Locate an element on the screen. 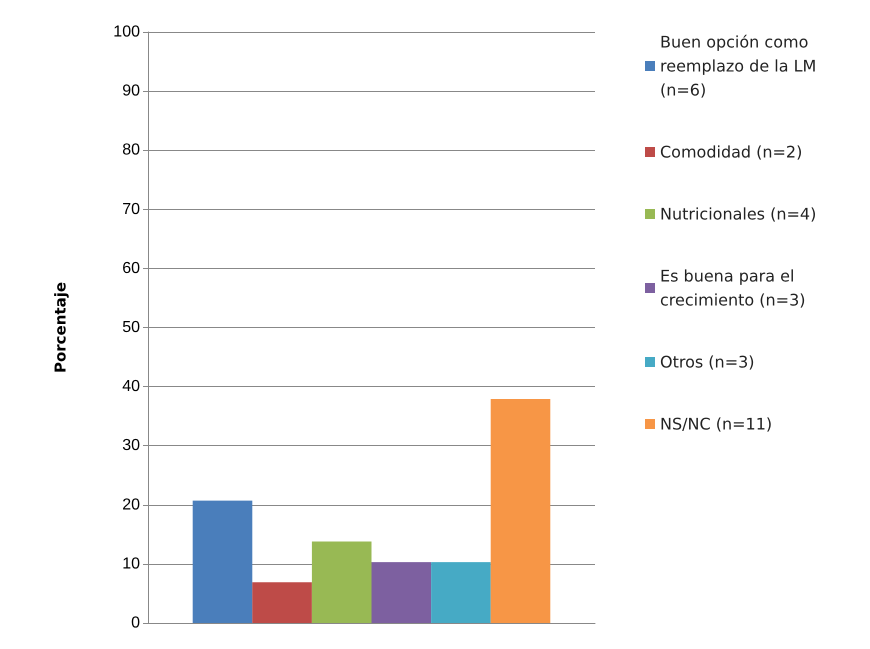 The height and width of the screenshot is (649, 870). y-axis-title: Porcentaje is located at coordinates (61, 328).